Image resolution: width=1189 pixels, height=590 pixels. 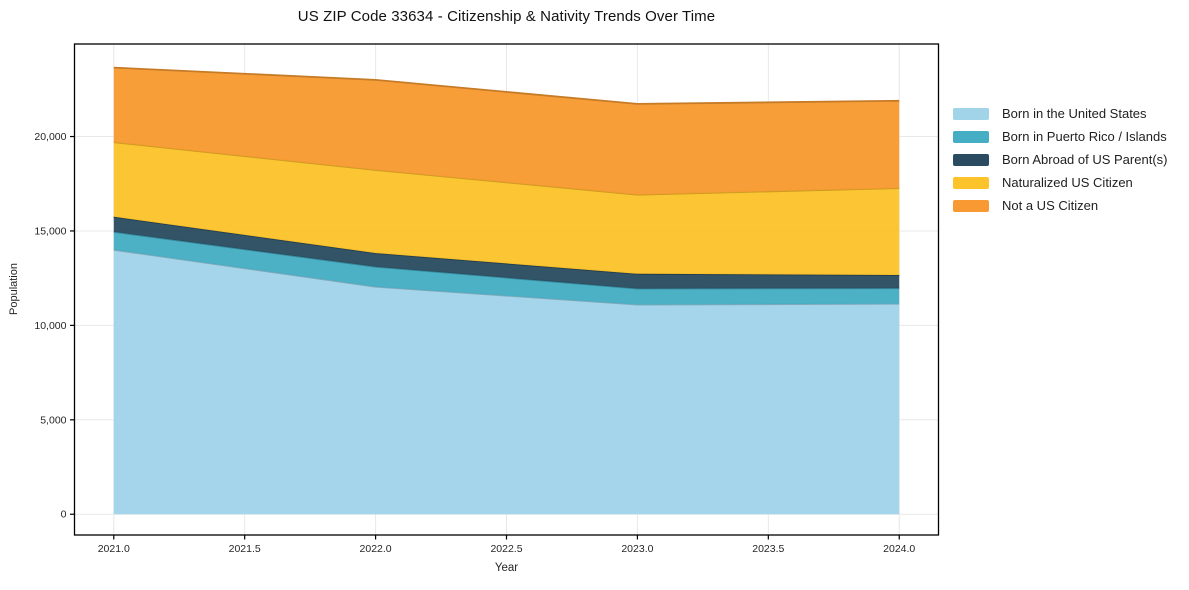 I want to click on x-tick-label: 2023.5, so click(x=768, y=549).